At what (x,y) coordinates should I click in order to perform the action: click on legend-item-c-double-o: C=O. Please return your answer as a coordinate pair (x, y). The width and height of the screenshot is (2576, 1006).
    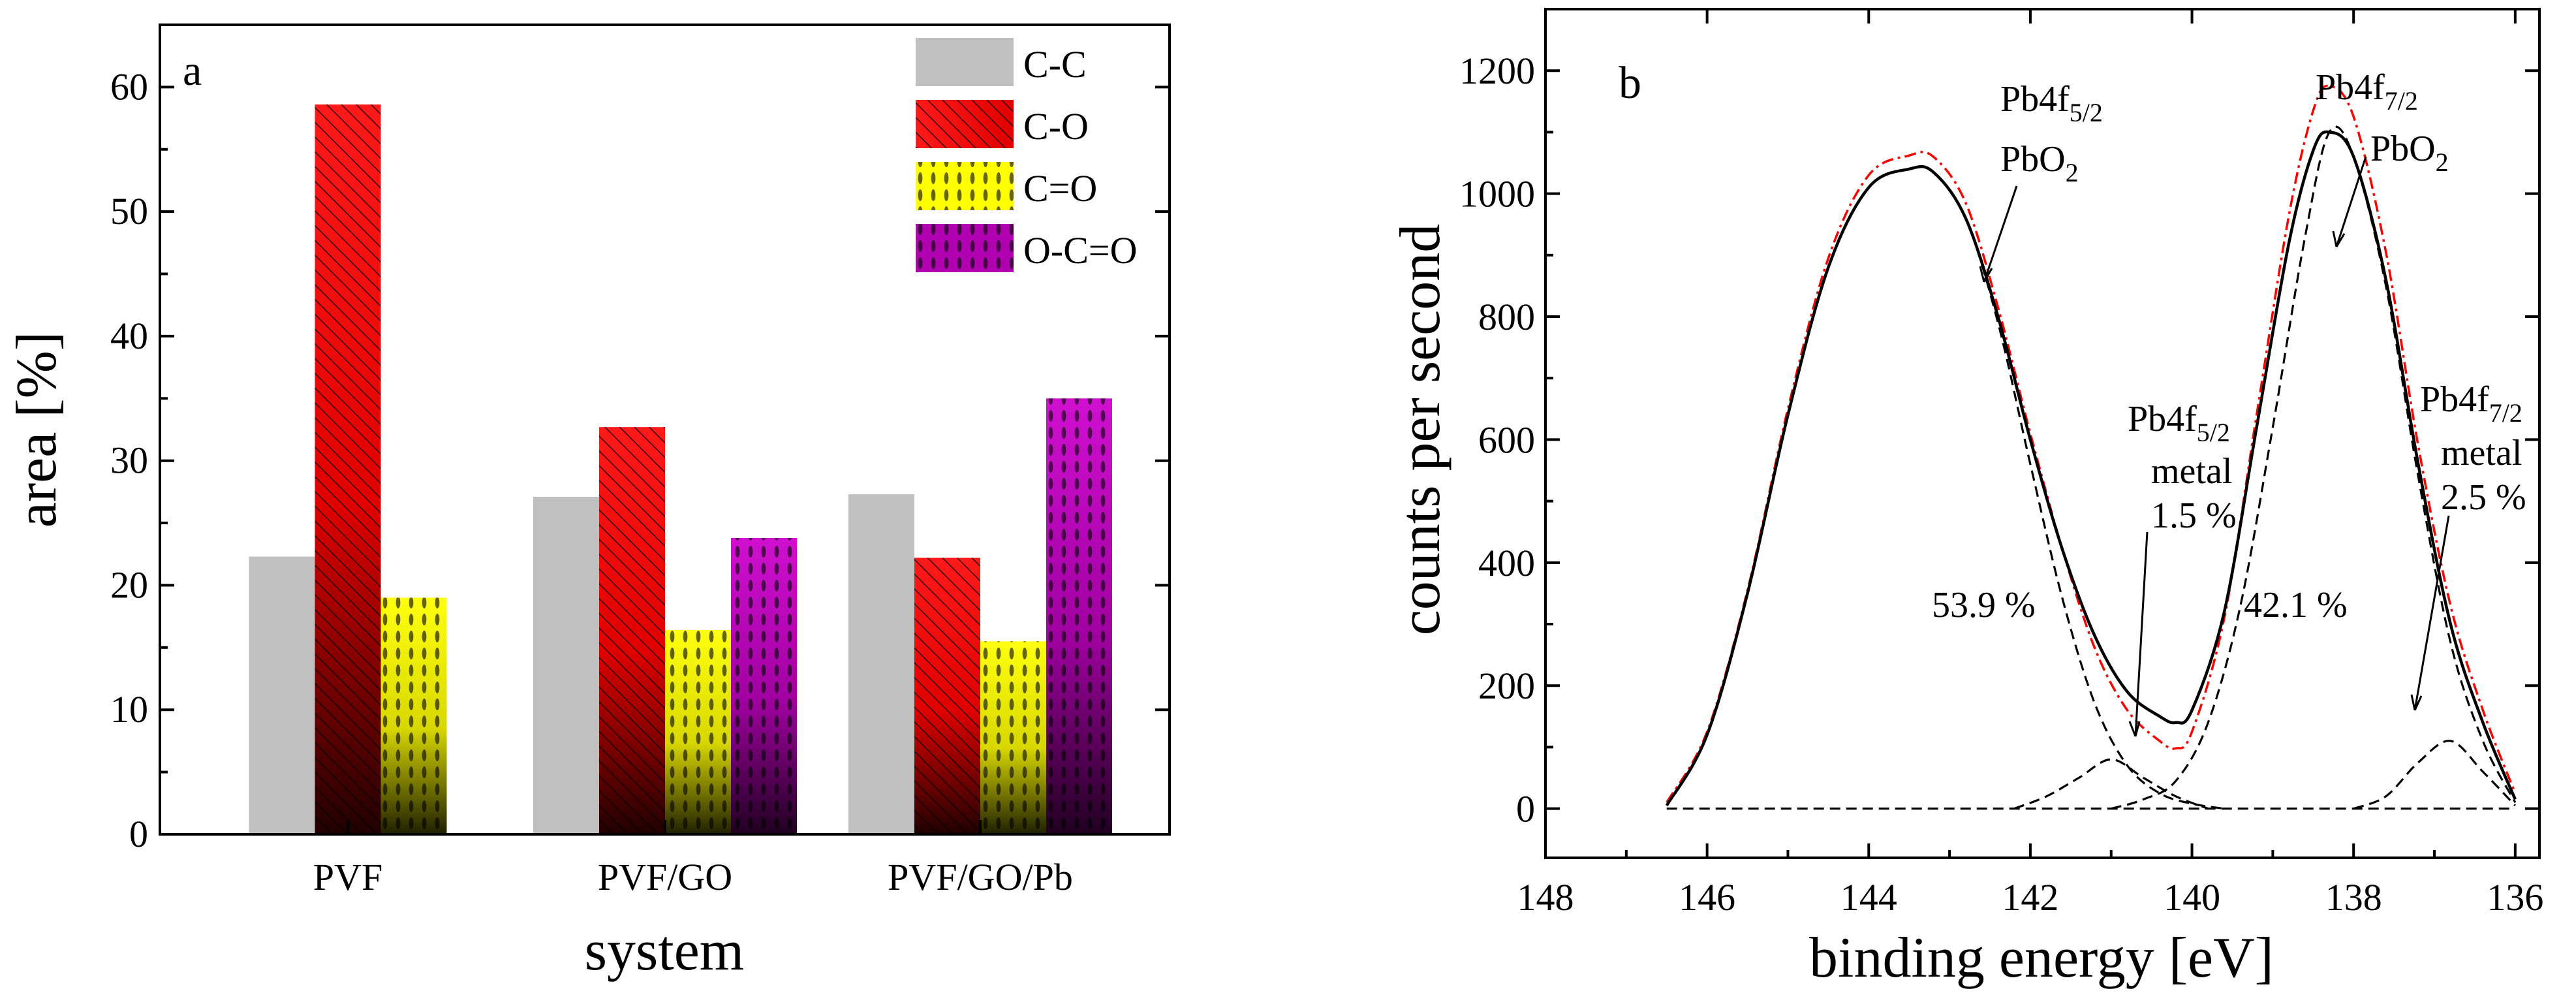
    Looking at the image, I should click on (1006, 186).